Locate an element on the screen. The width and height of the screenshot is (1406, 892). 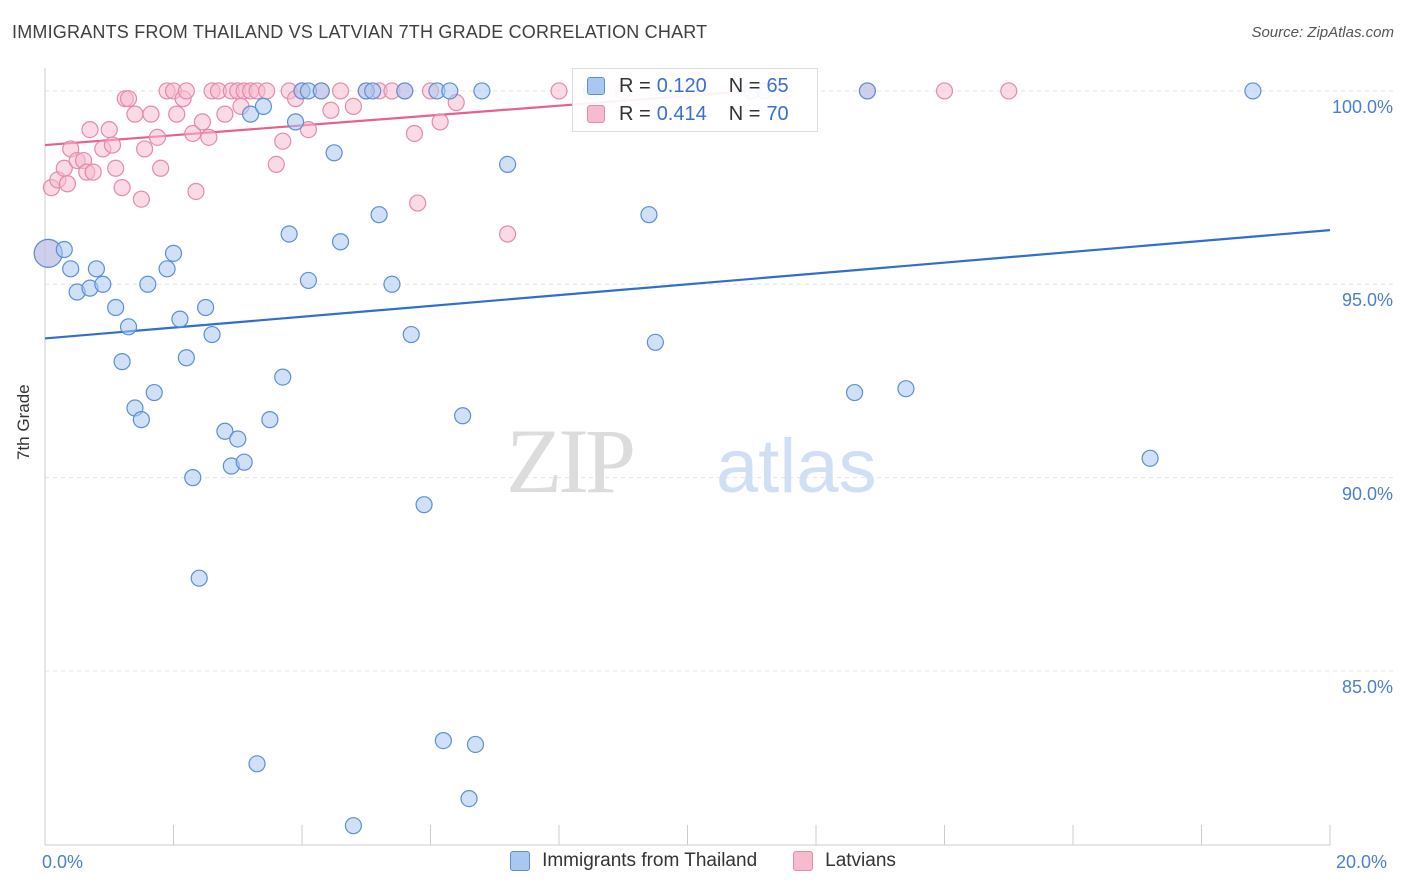
series-legend: Immigrants from Thailand Latvians is located at coordinates (703, 861).